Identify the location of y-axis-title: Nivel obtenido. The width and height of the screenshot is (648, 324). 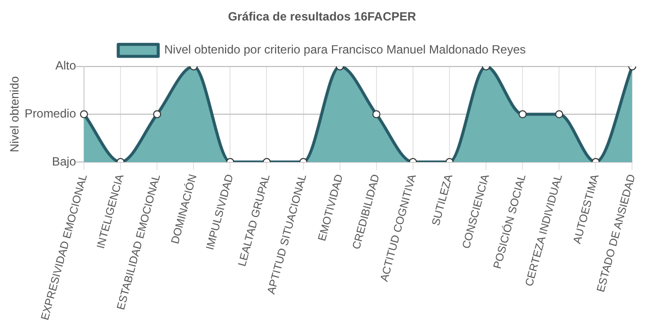
(15, 114).